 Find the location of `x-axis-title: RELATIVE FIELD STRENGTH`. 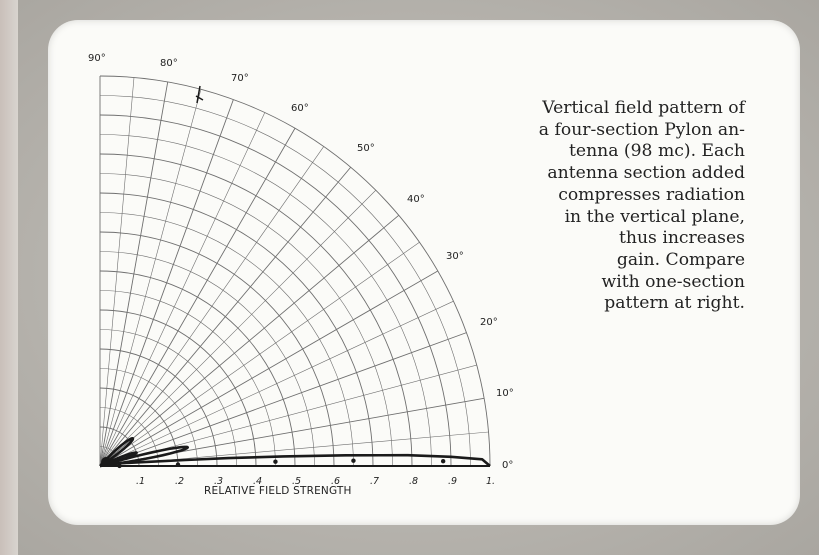

x-axis-title: RELATIVE FIELD STRENGTH is located at coordinates (278, 491).